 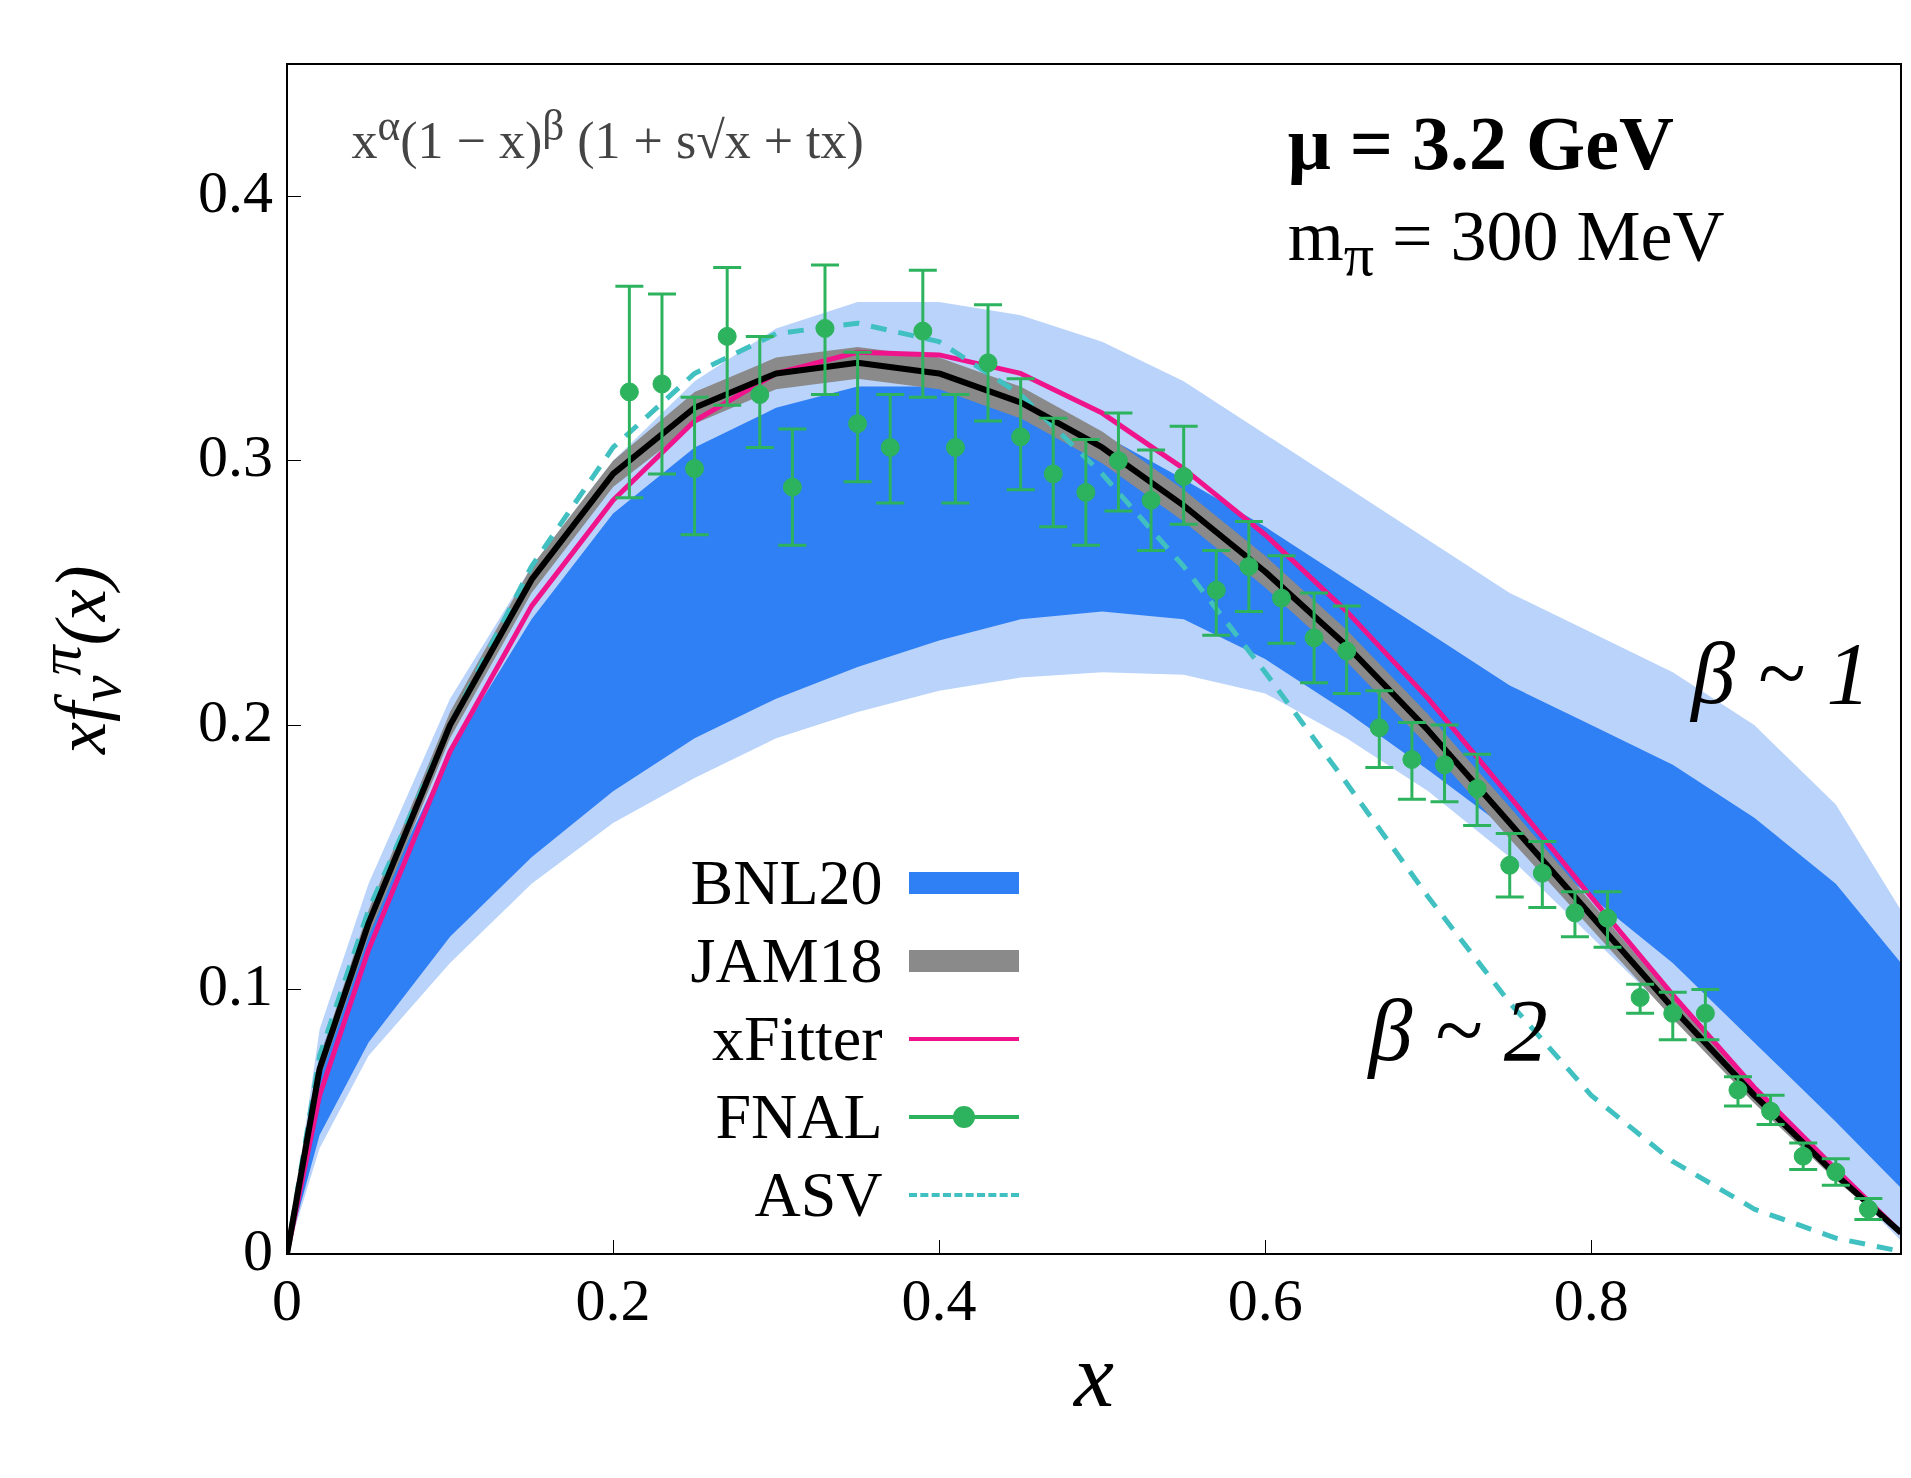 I want to click on x-tick-label: 0.8, so click(x=1591, y=1299).